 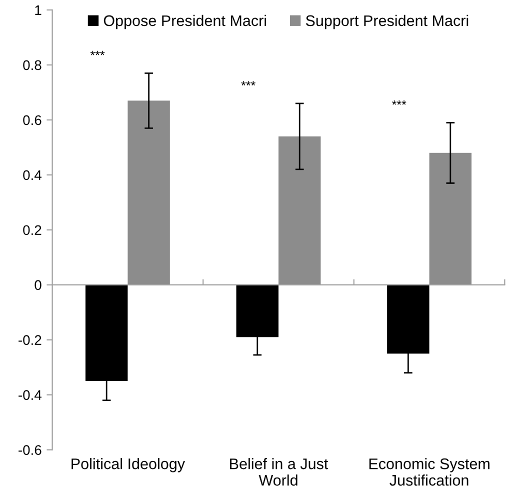 I want to click on legend-label: Support President Macri, so click(x=387, y=22).